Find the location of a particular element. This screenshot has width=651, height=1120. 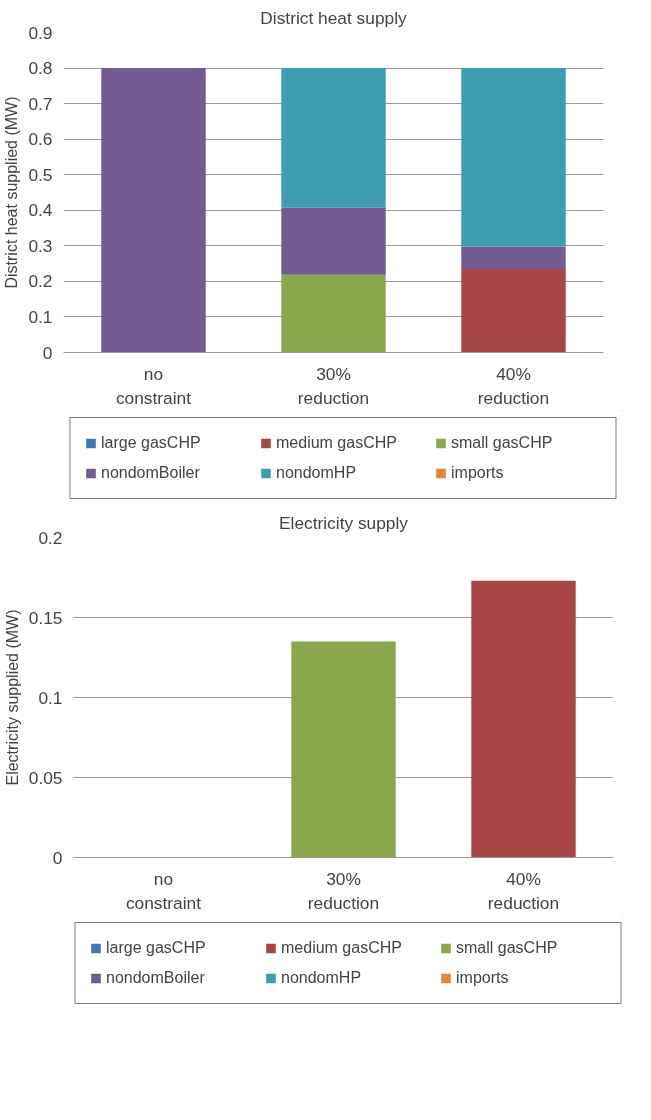

y-tick-label: 0.8 is located at coordinates (40, 68).